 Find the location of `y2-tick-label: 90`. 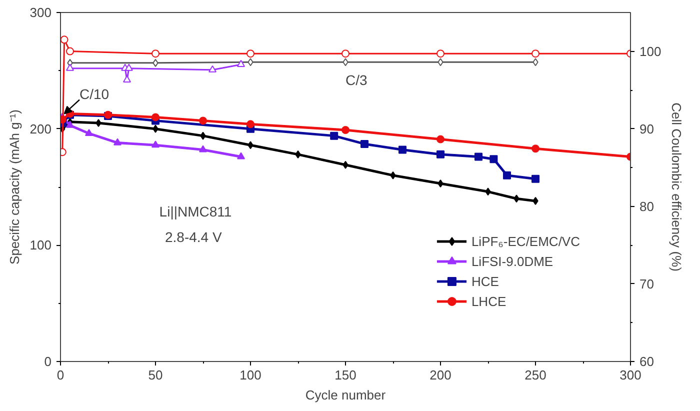

y2-tick-label: 90 is located at coordinates (647, 128).